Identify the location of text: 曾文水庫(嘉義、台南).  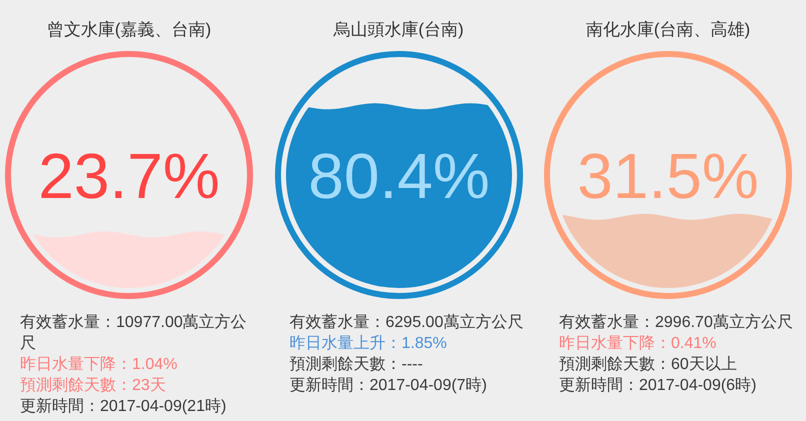
(129, 30).